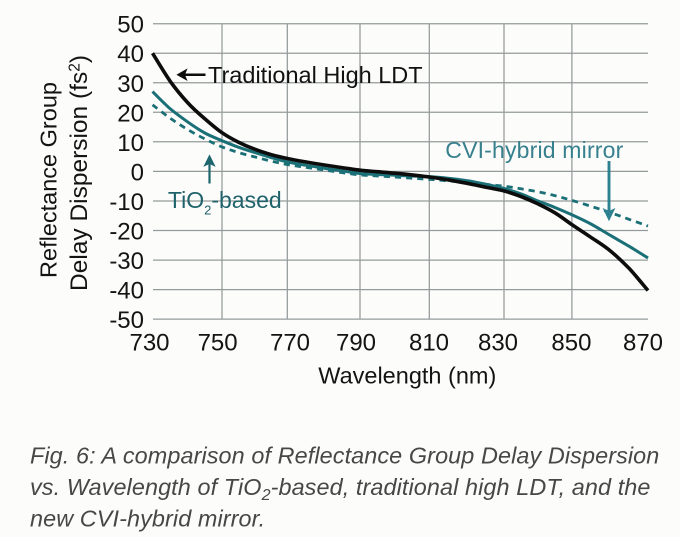  Describe the element at coordinates (130, 54) in the screenshot. I see `svg-text: 40` at that location.